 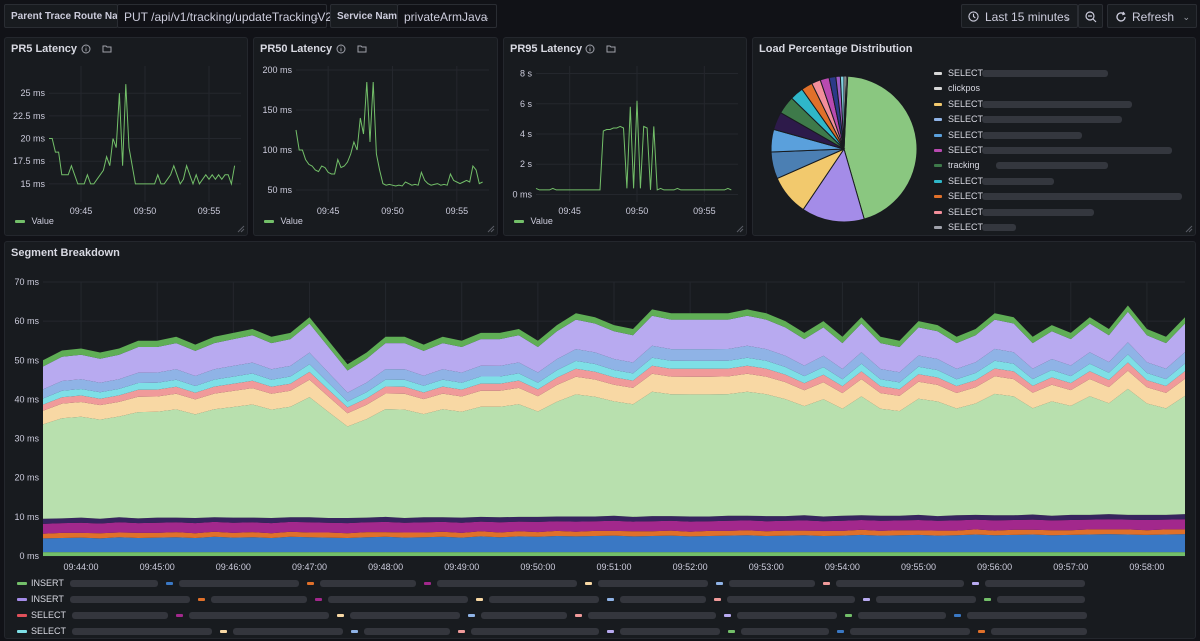 I want to click on load-distribution-pie, so click(x=844, y=149).